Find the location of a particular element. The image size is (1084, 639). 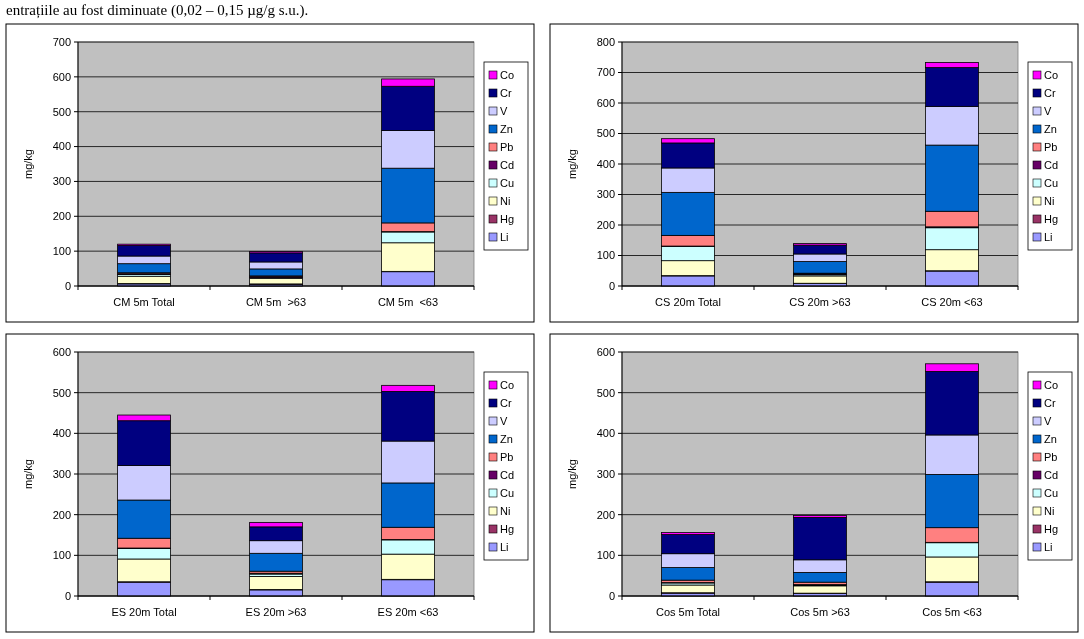

x-tick-label: CS 20m <63 is located at coordinates (952, 302).